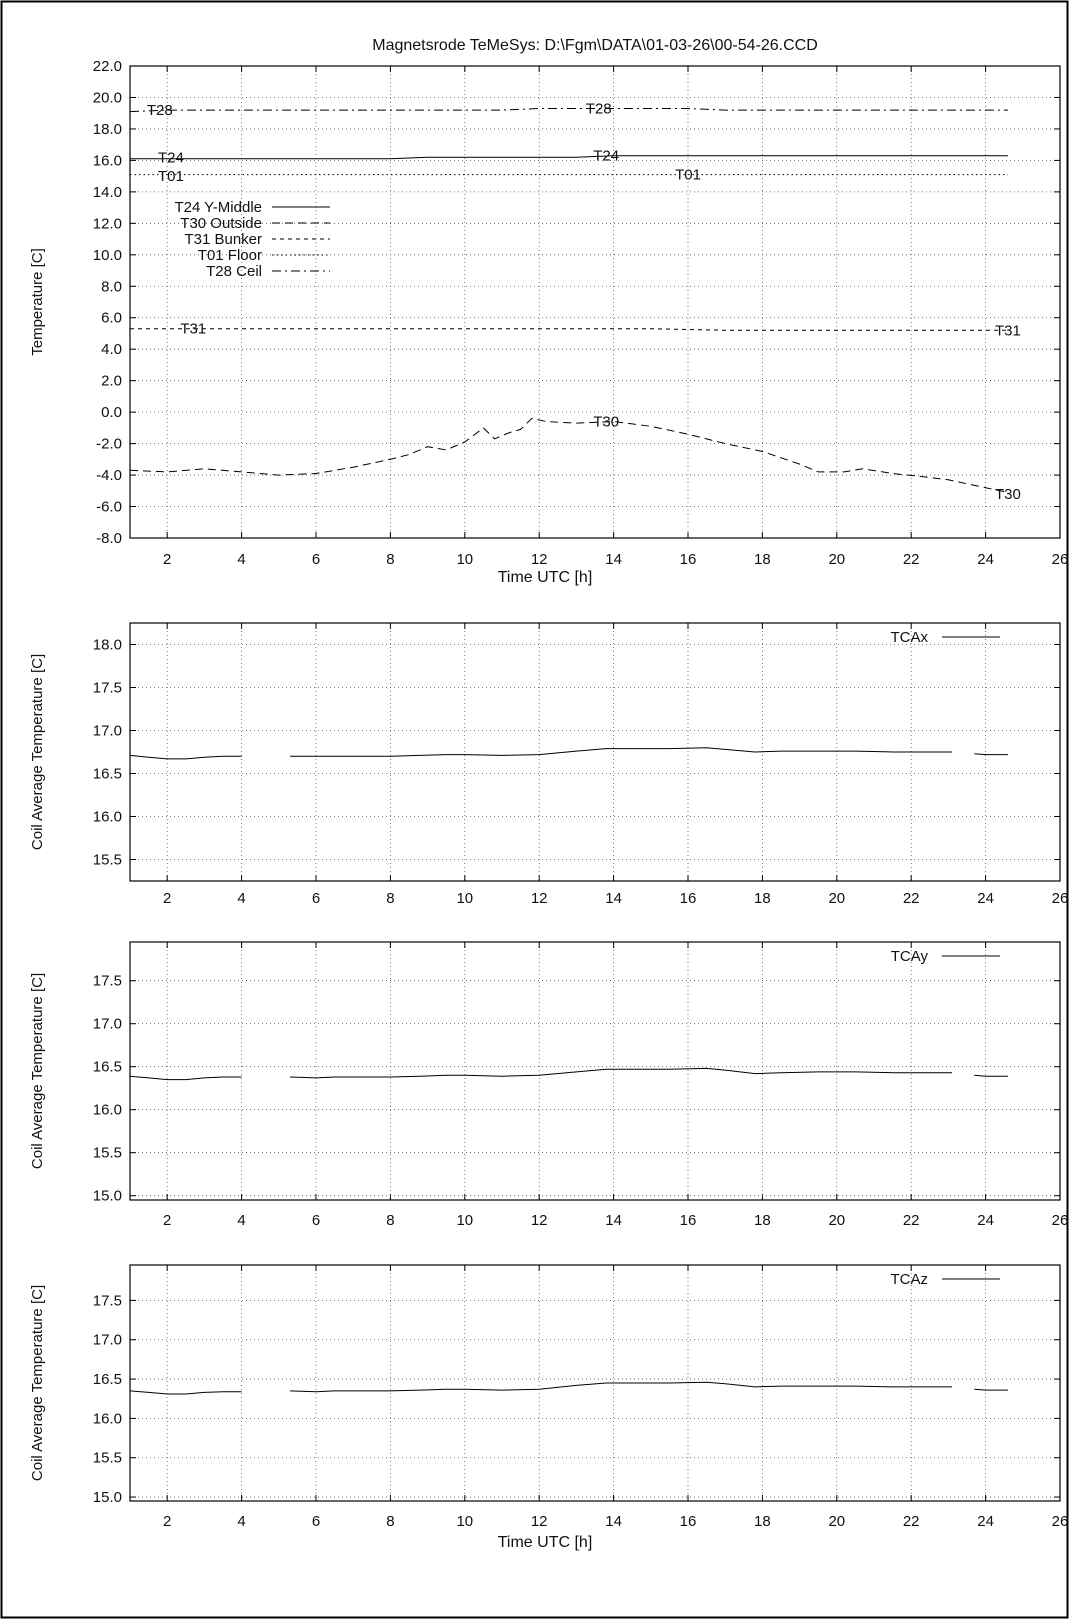 The height and width of the screenshot is (1619, 1069). Describe the element at coordinates (218, 207) in the screenshot. I see `legend-label: T24 Y-Middle` at that location.